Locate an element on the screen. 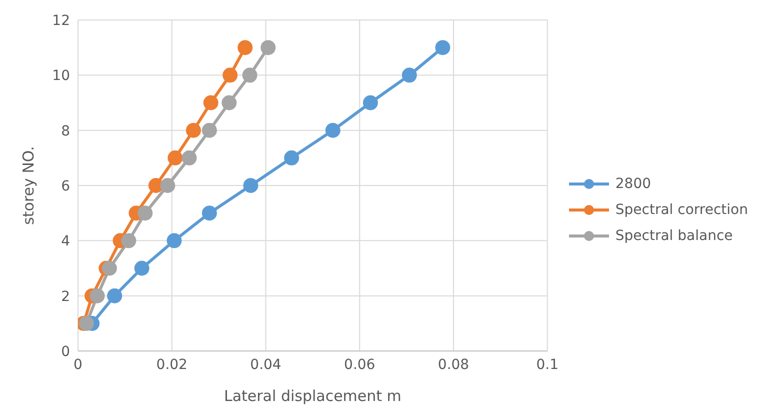 This screenshot has height=419, width=766. x-tick-label: 0.08 is located at coordinates (454, 364).